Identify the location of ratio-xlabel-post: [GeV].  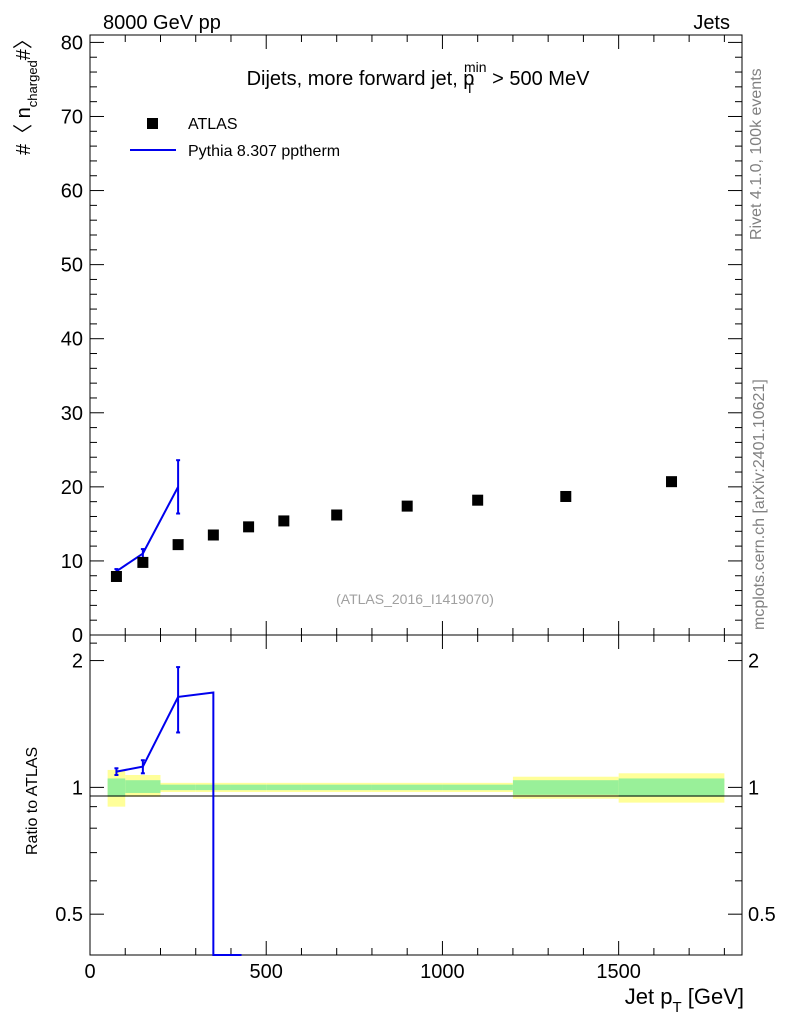
(713, 996).